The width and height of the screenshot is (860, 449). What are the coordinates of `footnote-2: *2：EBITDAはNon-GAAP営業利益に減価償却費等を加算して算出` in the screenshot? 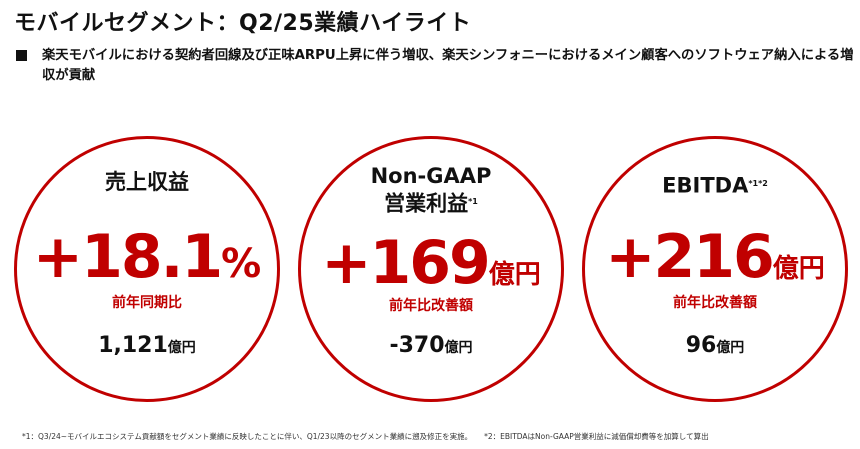 It's located at (596, 436).